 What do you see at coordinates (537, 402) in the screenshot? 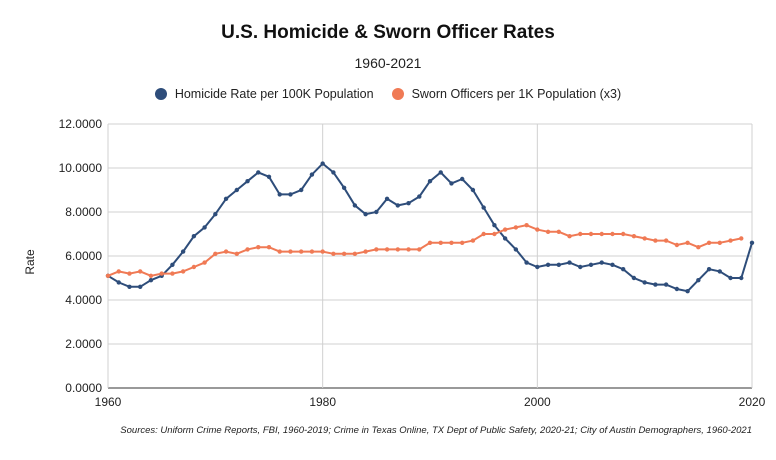
I see `x-tick-label: 2000` at bounding box center [537, 402].